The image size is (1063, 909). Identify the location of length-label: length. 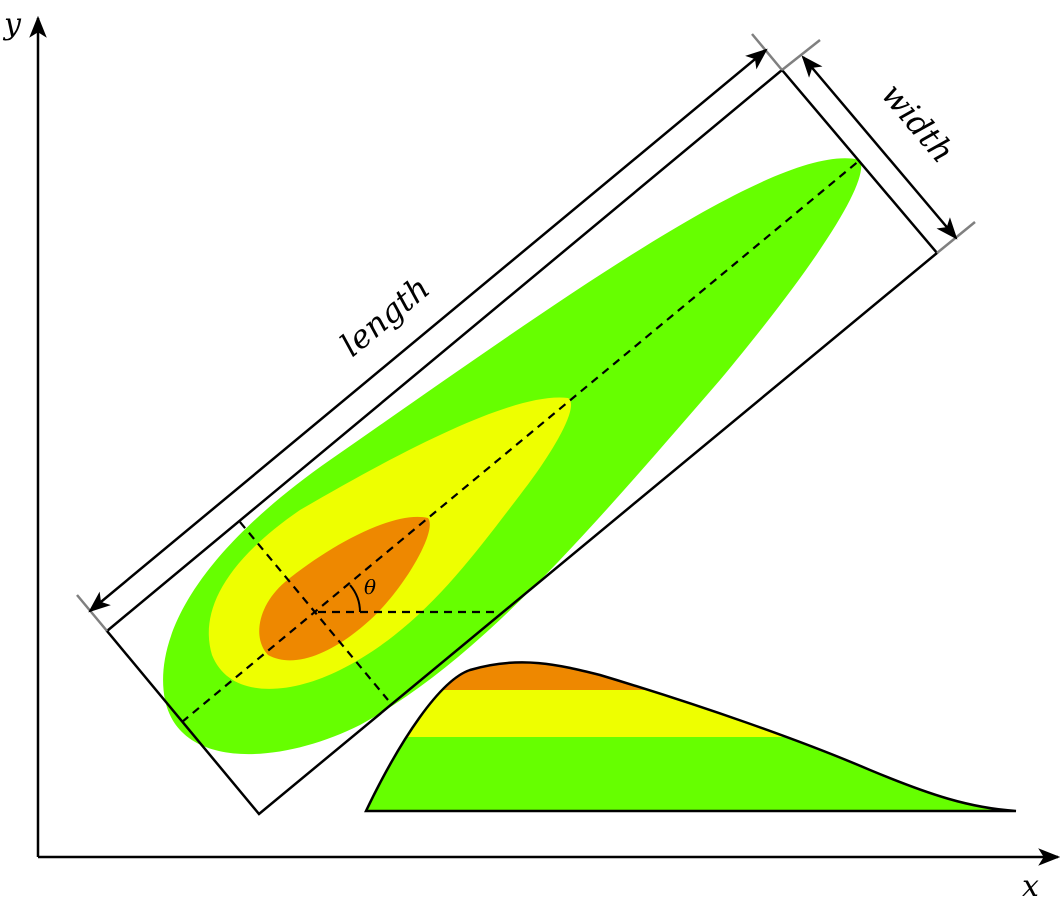
(385, 316).